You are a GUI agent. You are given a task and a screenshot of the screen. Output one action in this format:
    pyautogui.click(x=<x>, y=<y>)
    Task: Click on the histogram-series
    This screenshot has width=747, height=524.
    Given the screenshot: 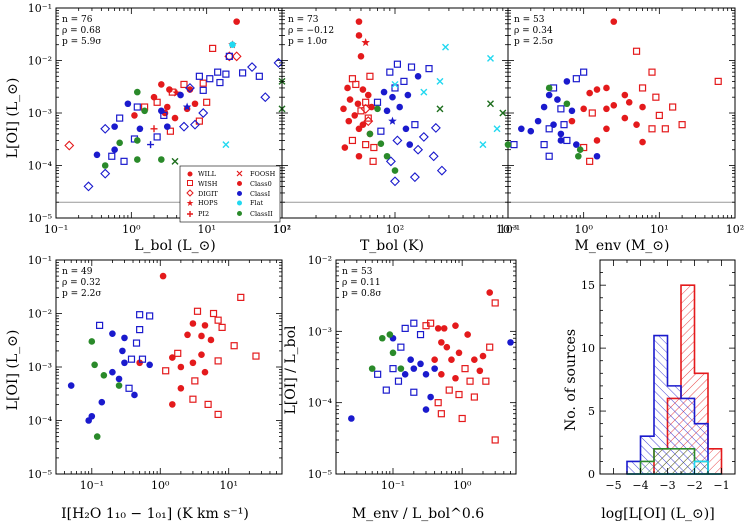 What is the action you would take?
    pyautogui.click(x=674, y=404)
    